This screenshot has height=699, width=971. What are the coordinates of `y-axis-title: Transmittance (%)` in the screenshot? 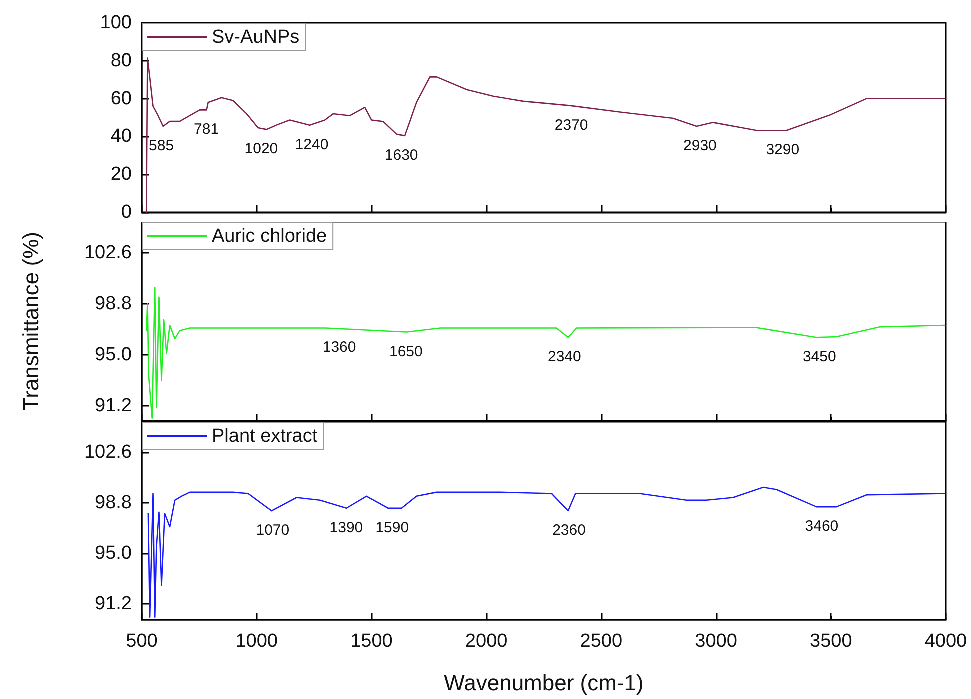 It's located at (31, 321).